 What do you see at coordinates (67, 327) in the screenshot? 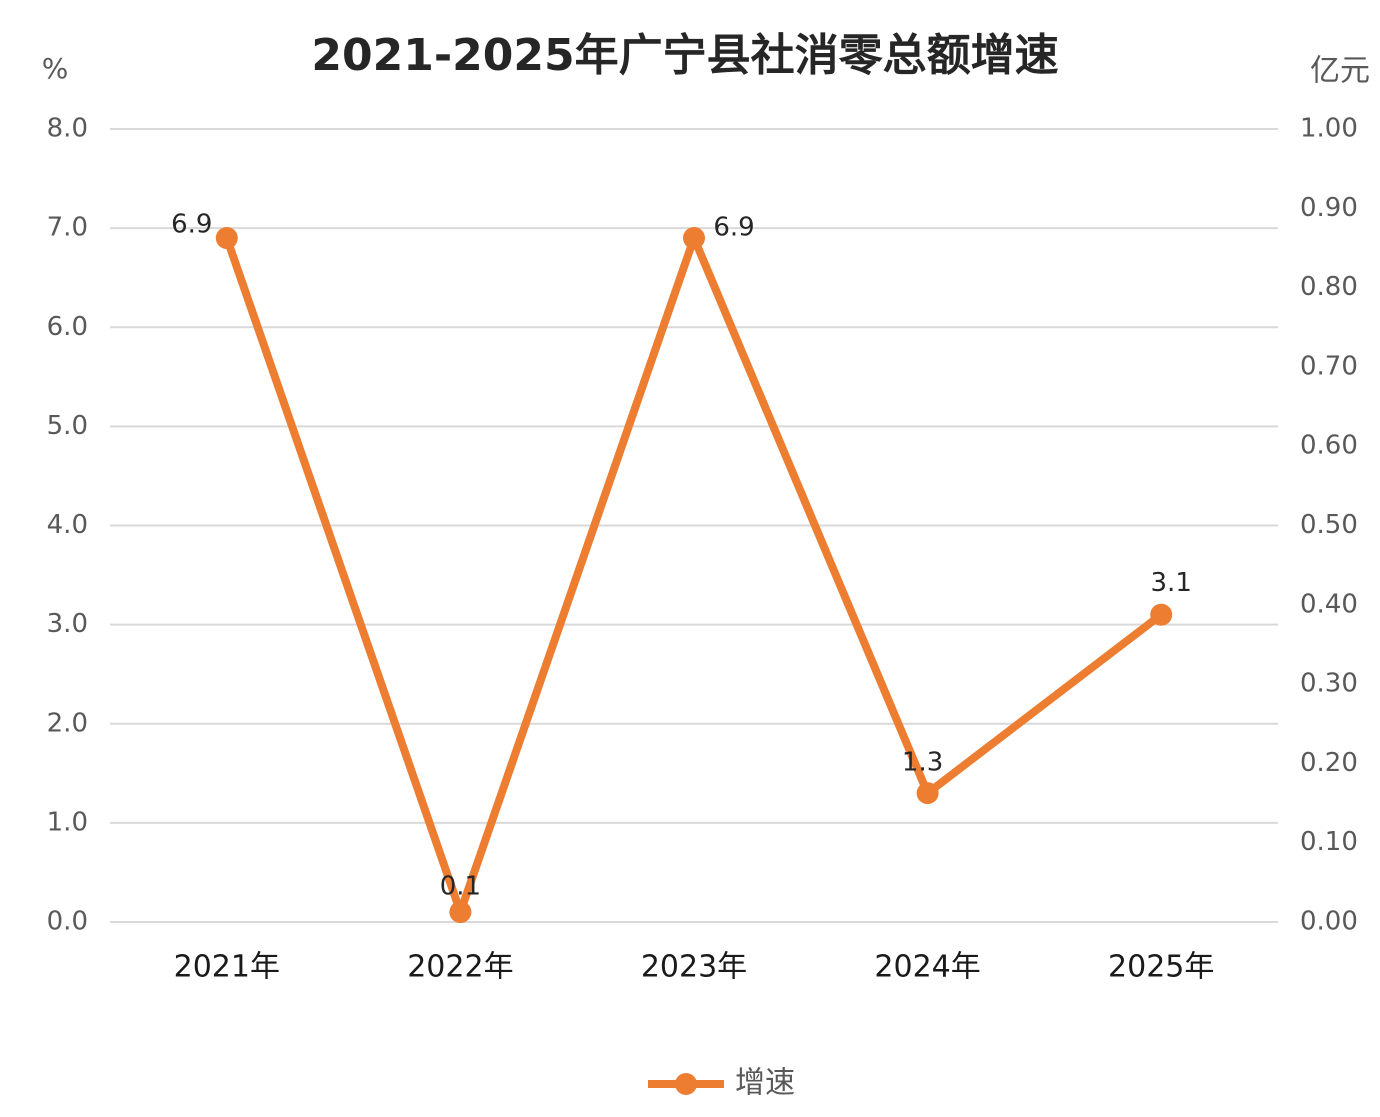
I see `y-tick-label: 6.0` at bounding box center [67, 327].